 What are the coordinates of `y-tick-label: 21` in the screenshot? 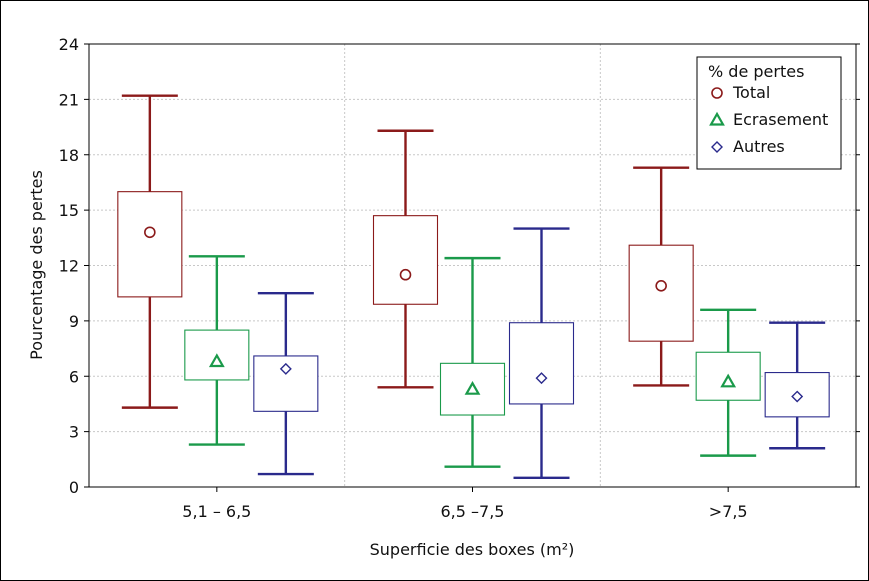 It's located at (69, 99).